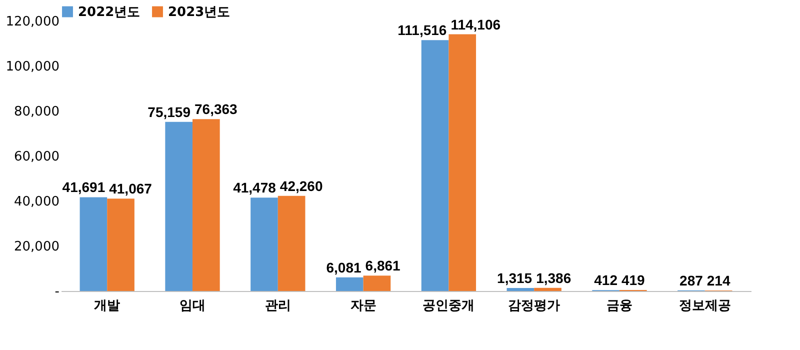  Describe the element at coordinates (254, 188) in the screenshot. I see `data-label: 41,478` at that location.